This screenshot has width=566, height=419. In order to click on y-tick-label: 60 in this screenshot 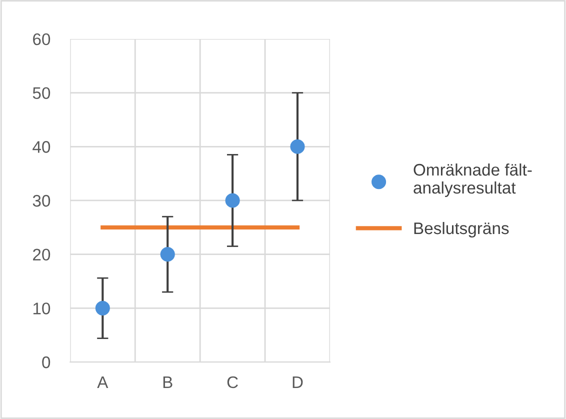, I will do `click(41, 39)`.